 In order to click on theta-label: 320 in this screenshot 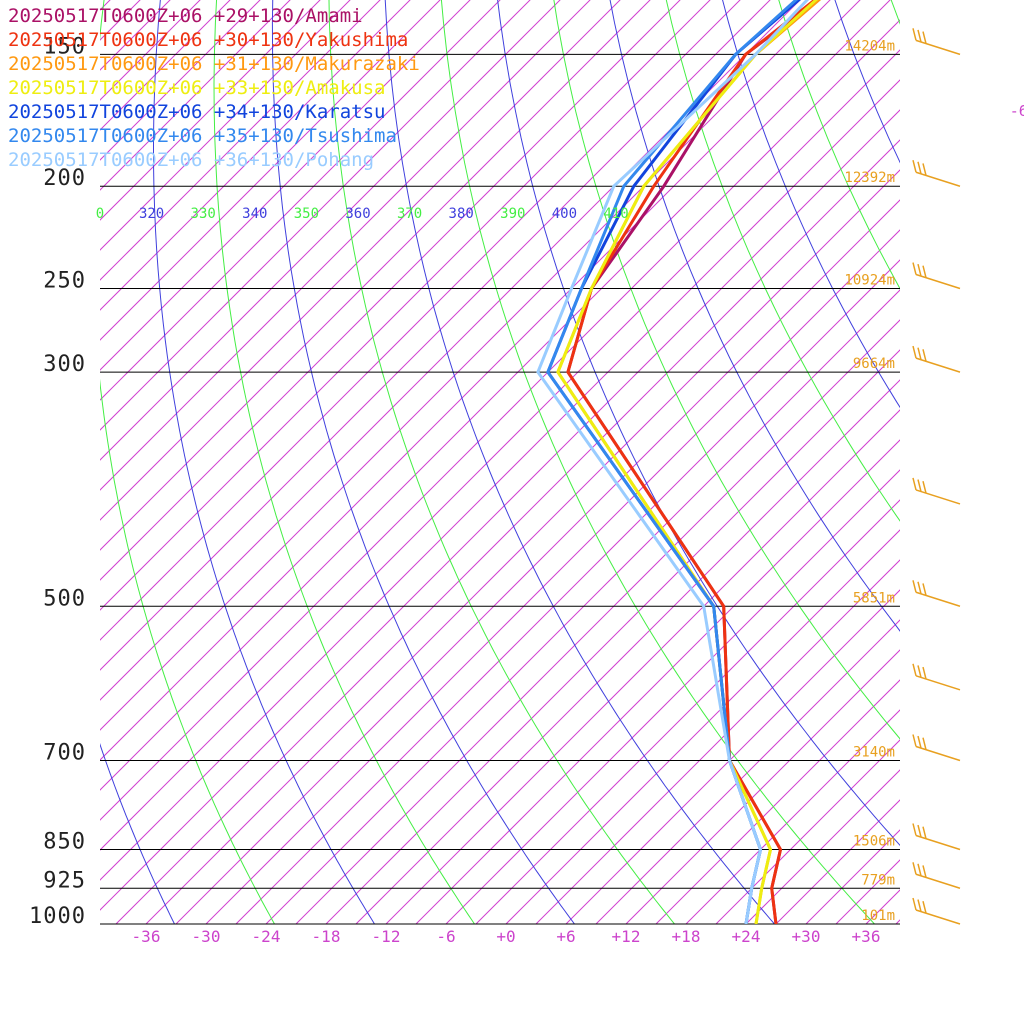, I will do `click(151, 214)`.